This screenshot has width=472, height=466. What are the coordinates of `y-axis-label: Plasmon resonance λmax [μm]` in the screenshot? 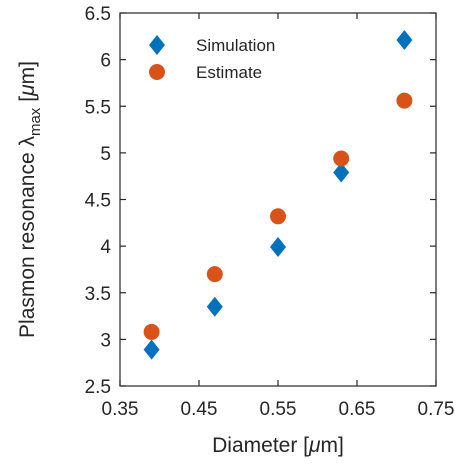 It's located at (30, 199).